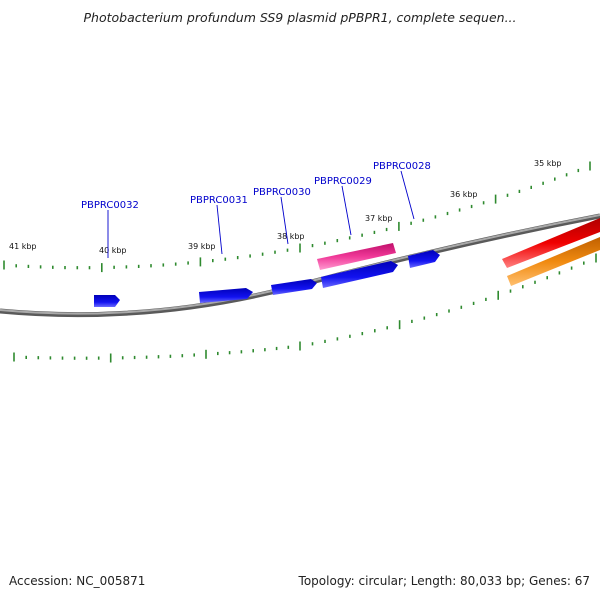  Describe the element at coordinates (261, 214) in the screenshot. I see `label-leaders` at that location.